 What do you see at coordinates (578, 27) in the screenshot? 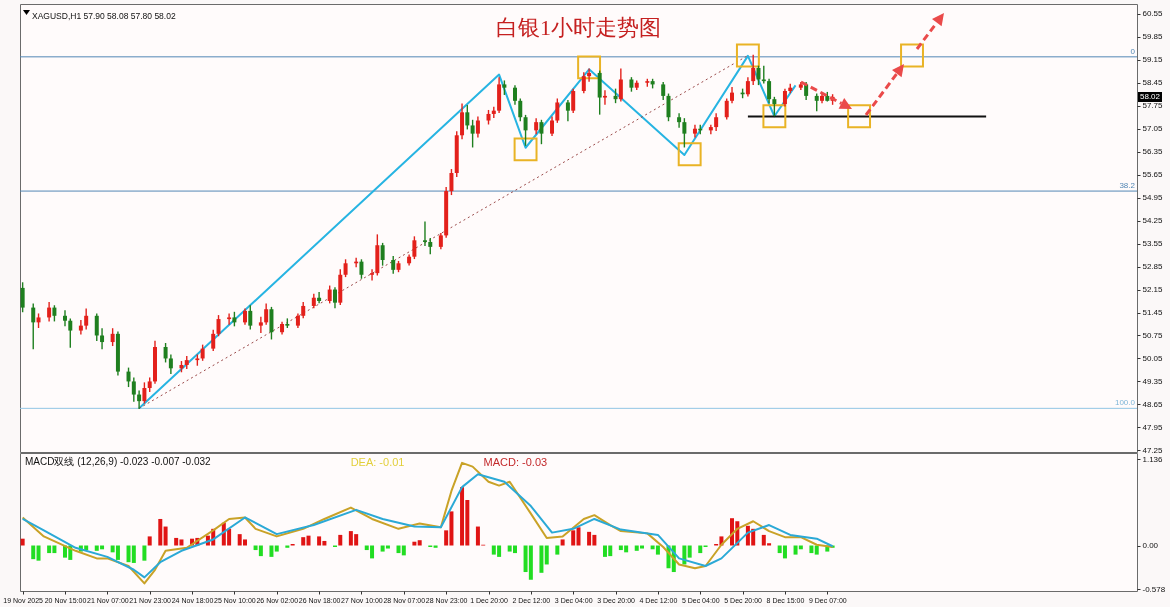
I see `text: 白银1小时走势图` at bounding box center [578, 27].